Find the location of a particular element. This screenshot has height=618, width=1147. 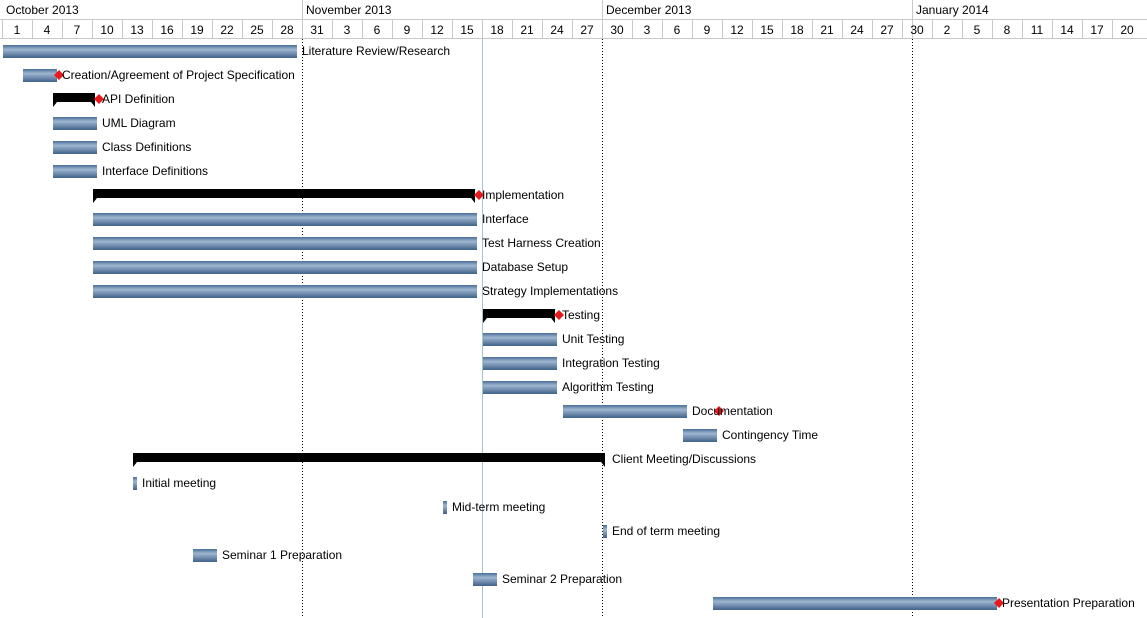

day-tick-label: 31 is located at coordinates (317, 30).